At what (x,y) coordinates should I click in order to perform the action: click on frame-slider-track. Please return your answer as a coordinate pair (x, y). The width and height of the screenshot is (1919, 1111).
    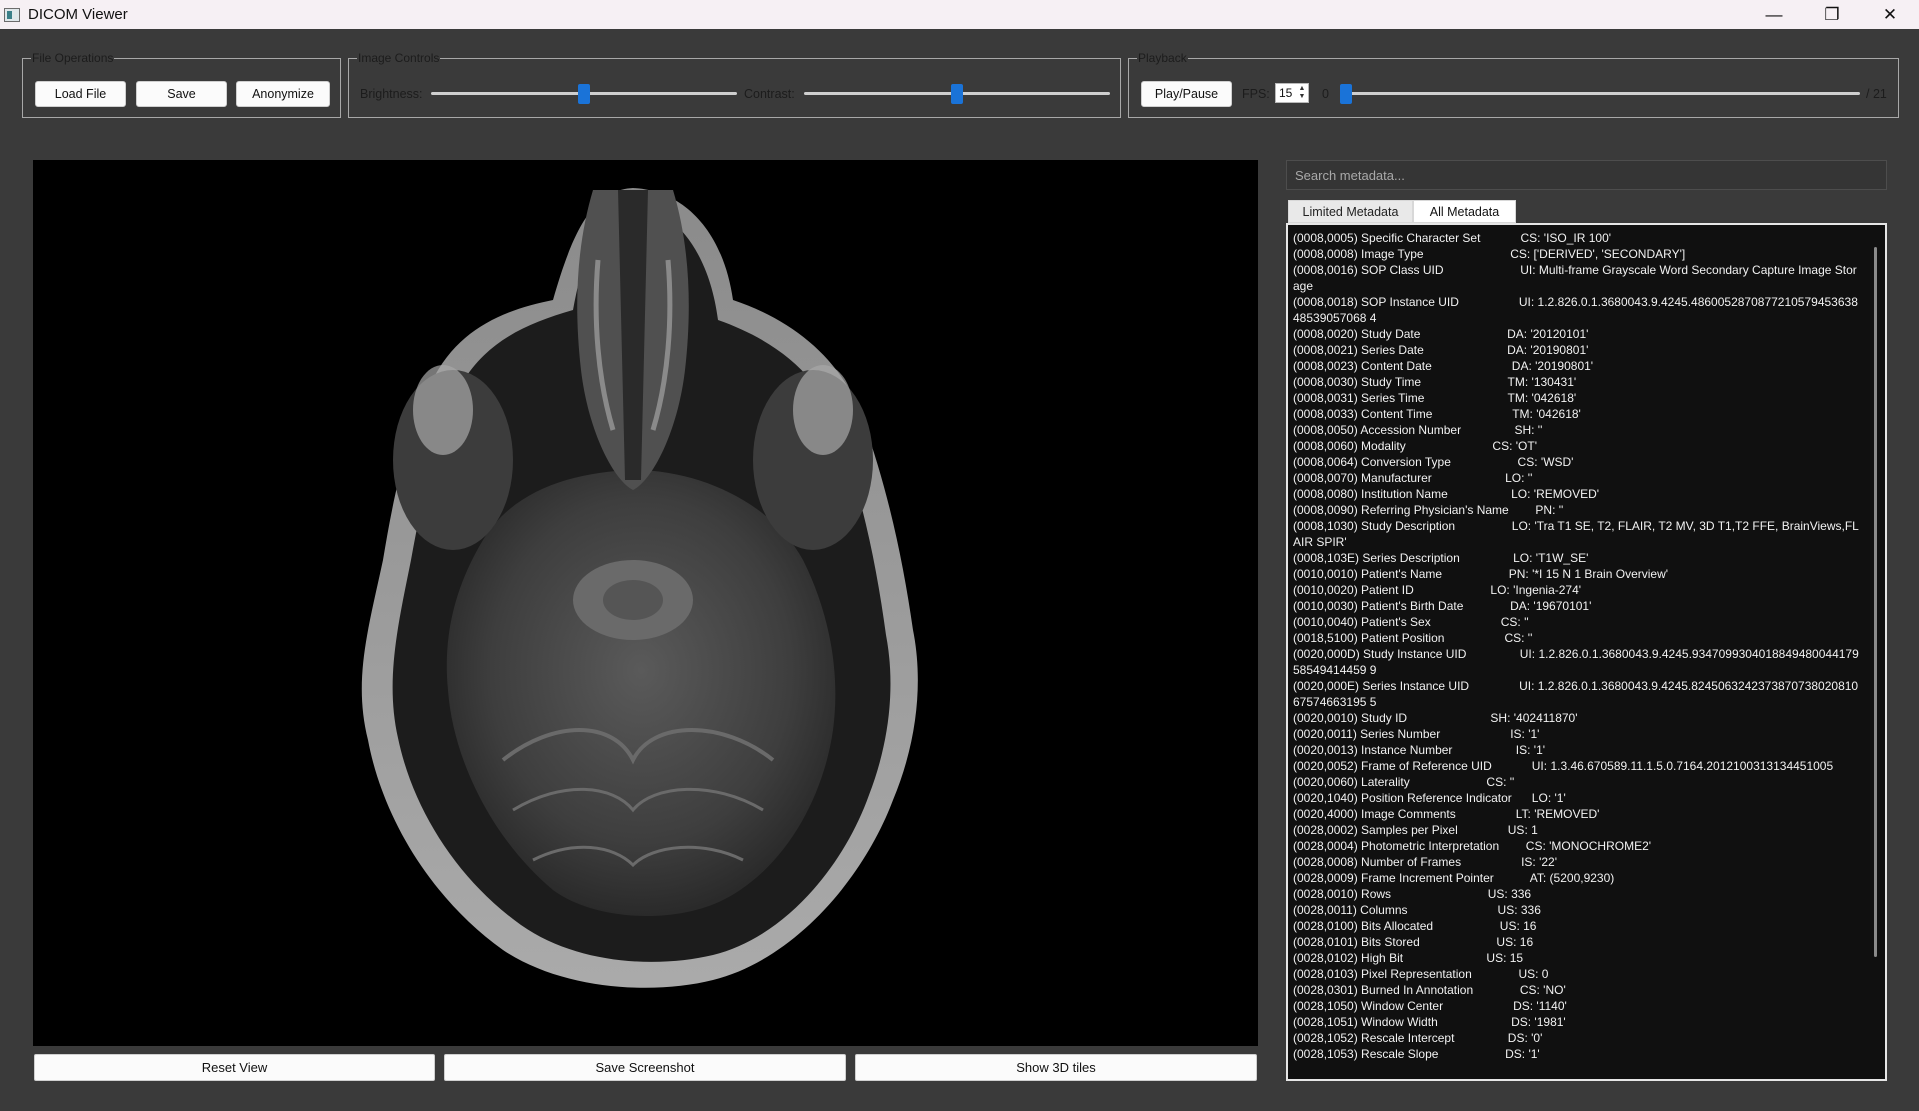
    Looking at the image, I should click on (1600, 93).